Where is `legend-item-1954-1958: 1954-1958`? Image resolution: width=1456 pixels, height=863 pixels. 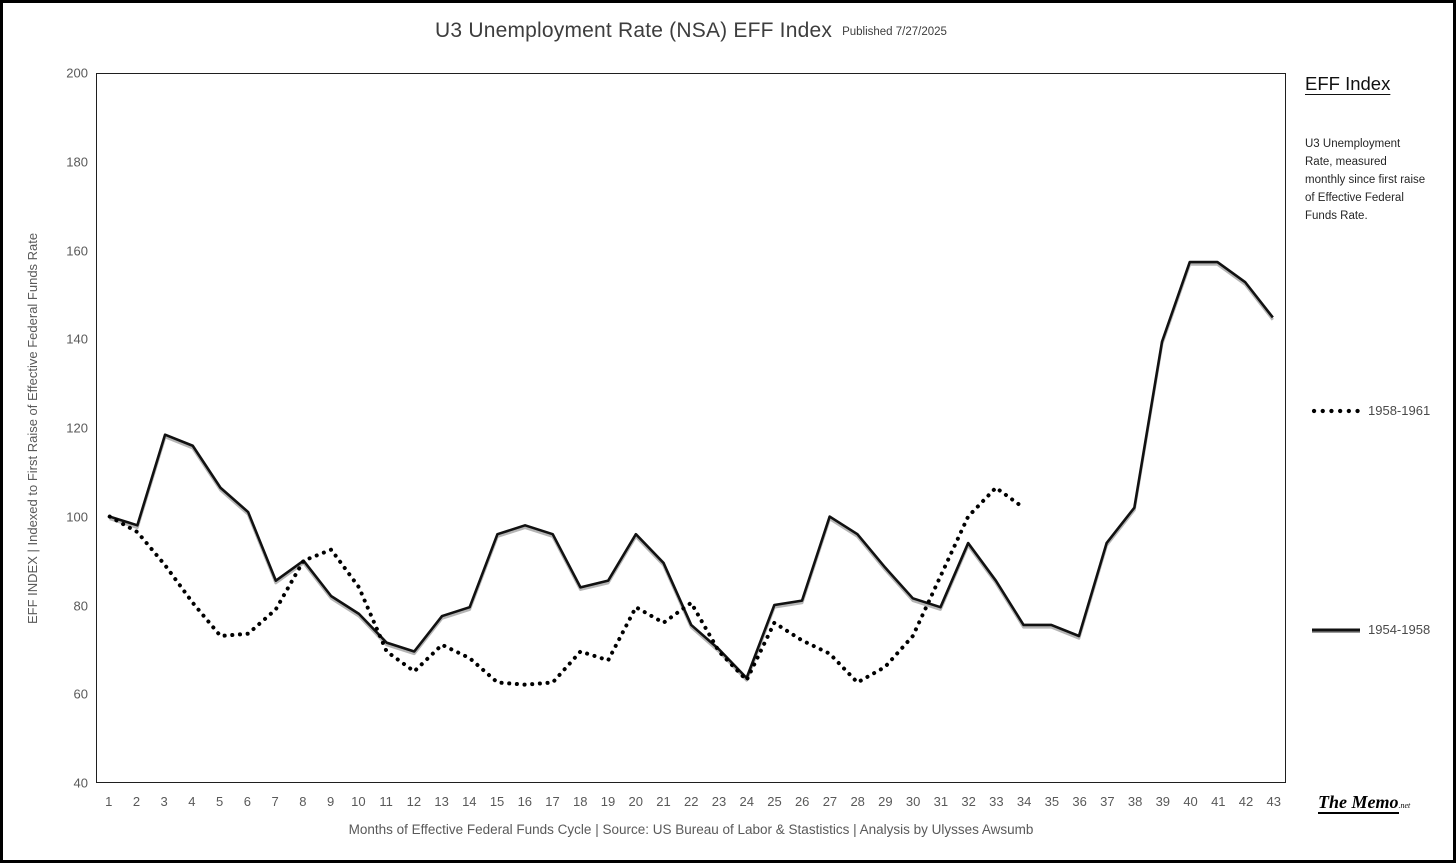
legend-item-1954-1958: 1954-1958 is located at coordinates (1370, 629).